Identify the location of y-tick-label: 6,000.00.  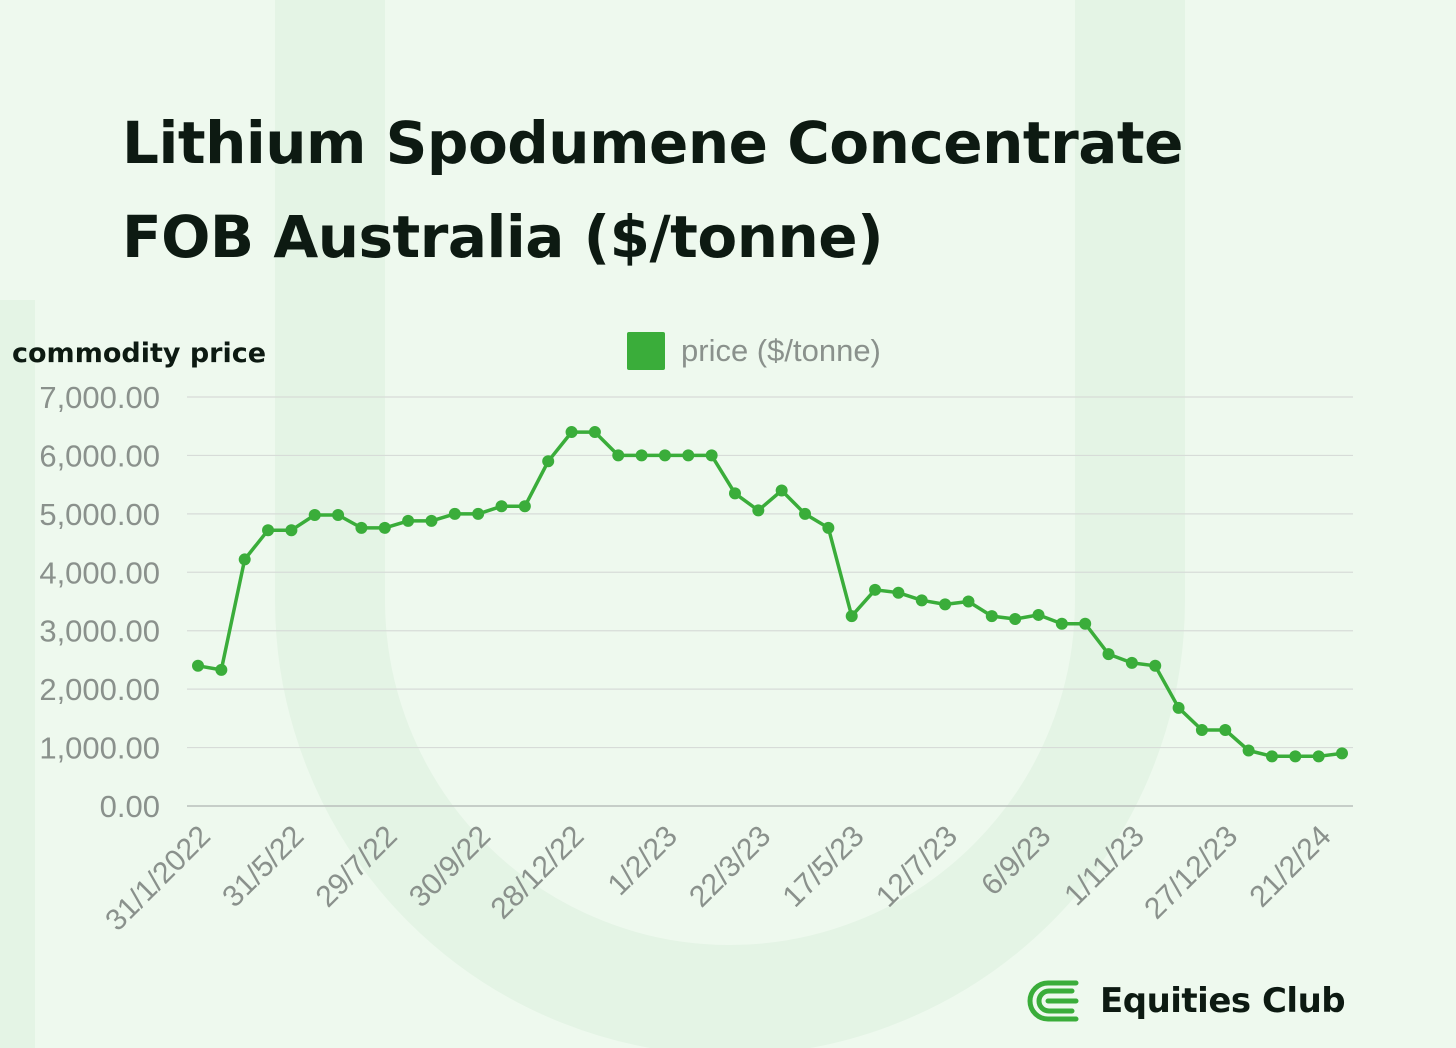
(99, 455).